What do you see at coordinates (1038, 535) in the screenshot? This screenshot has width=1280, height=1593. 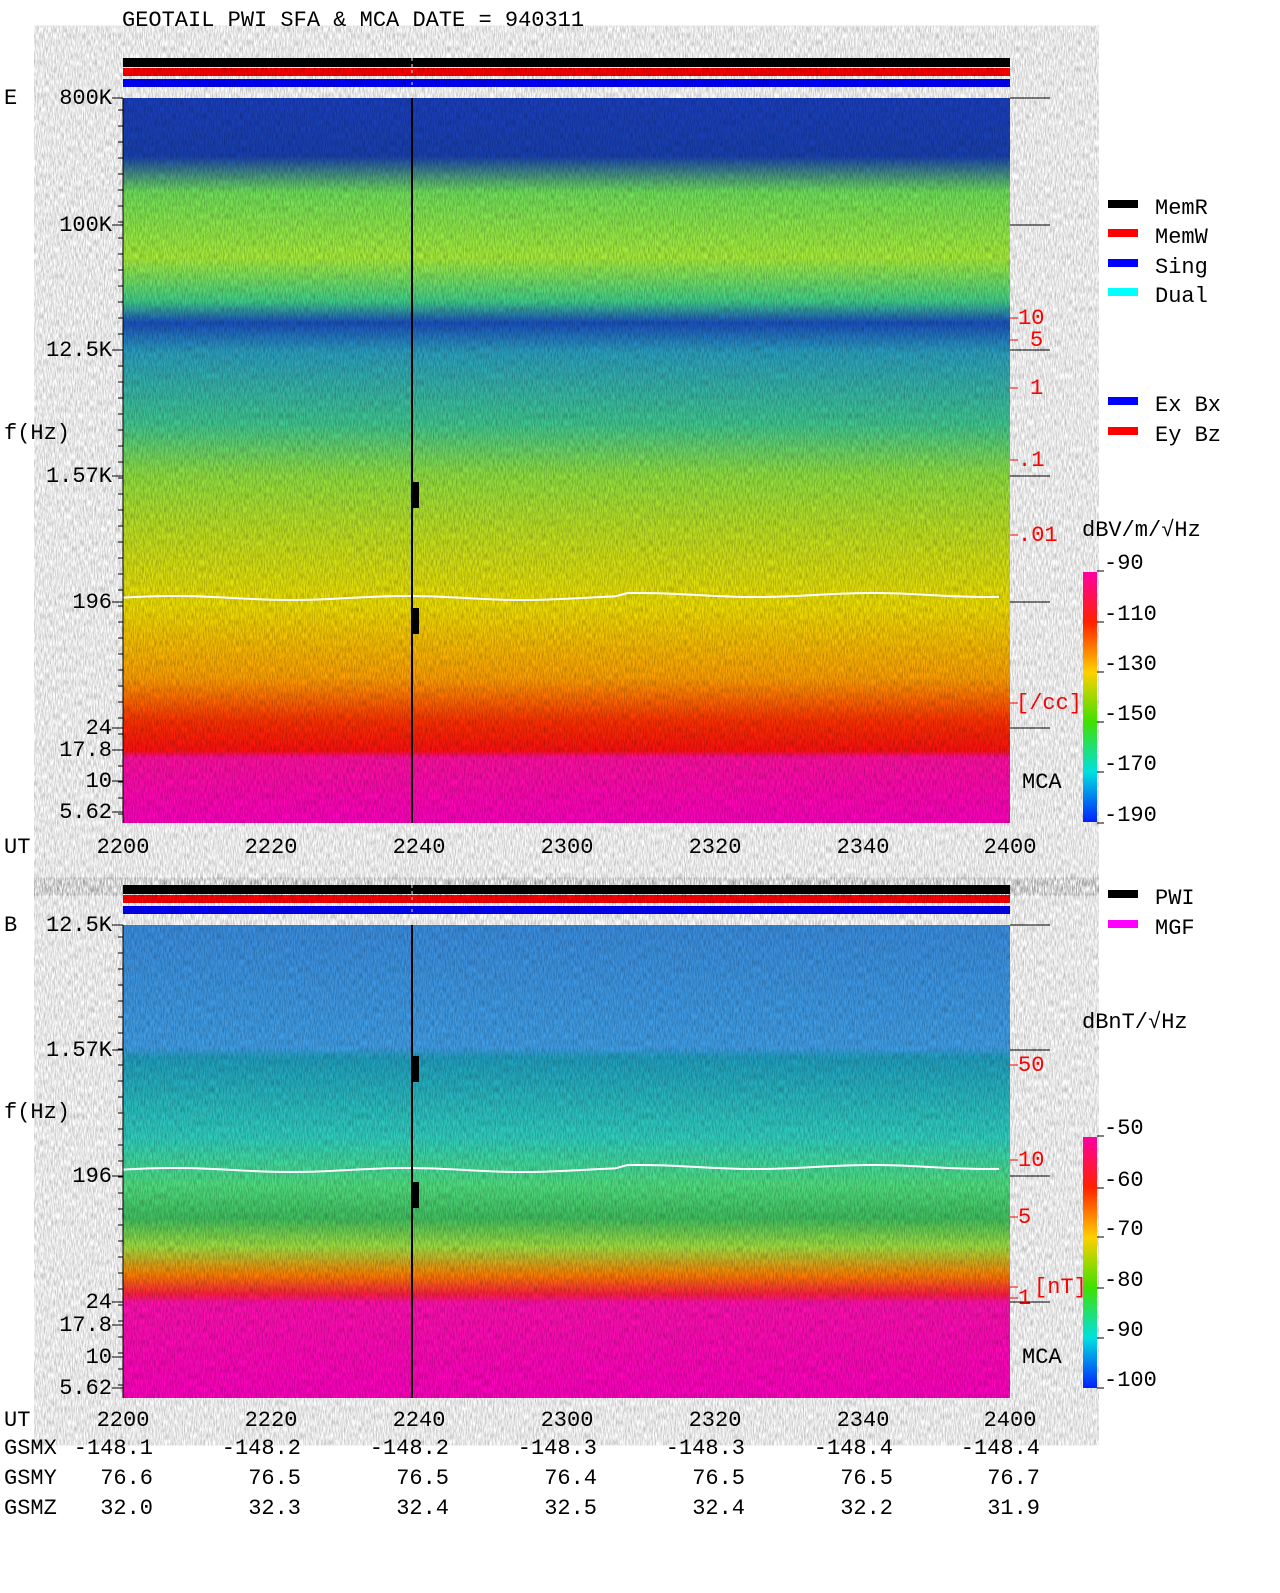 I see `right-tick-label: .01` at bounding box center [1038, 535].